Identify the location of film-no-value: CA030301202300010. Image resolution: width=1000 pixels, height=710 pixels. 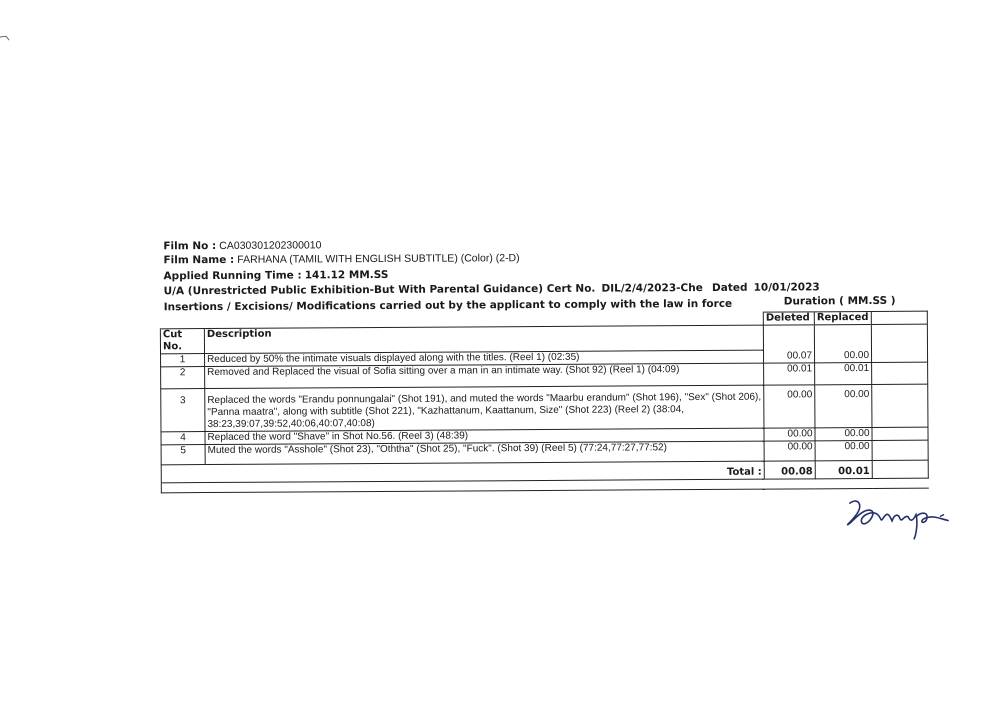
(270, 245).